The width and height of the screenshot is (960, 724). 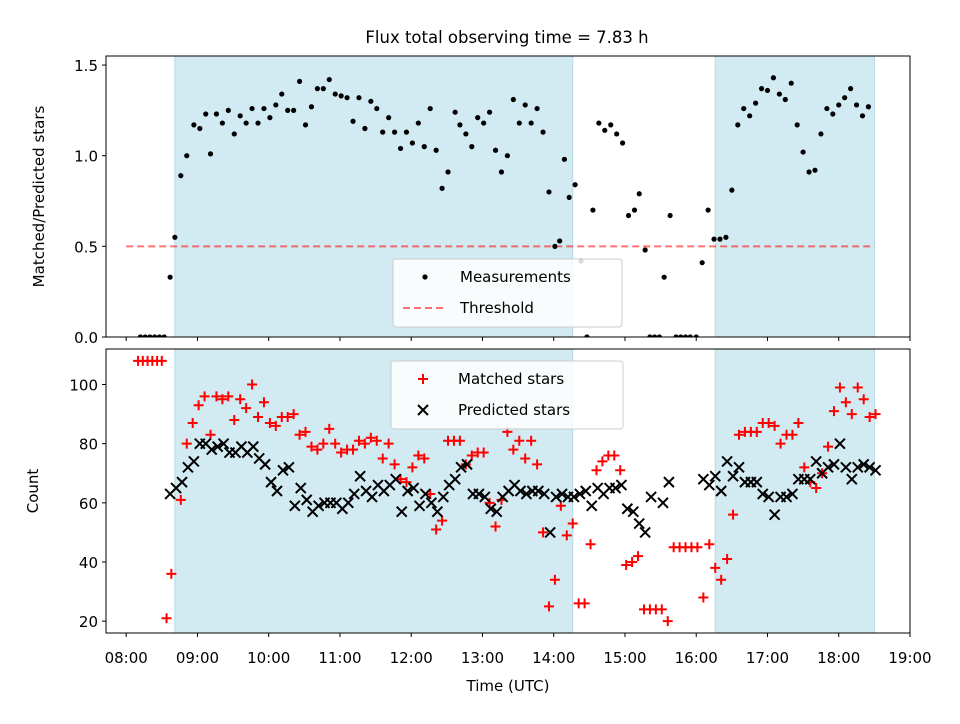 What do you see at coordinates (83, 386) in the screenshot?
I see `y-tick-label: 100` at bounding box center [83, 386].